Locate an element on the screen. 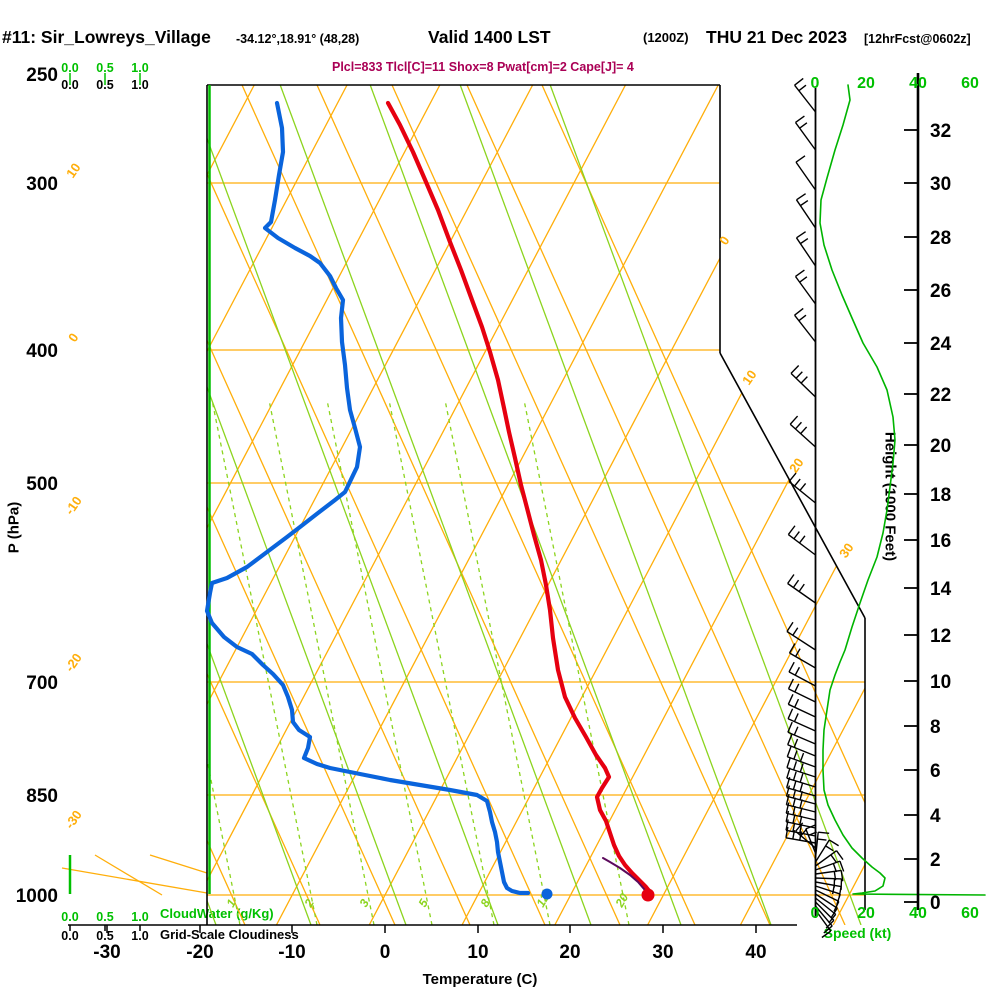  svg-text: 22 is located at coordinates (940, 395).